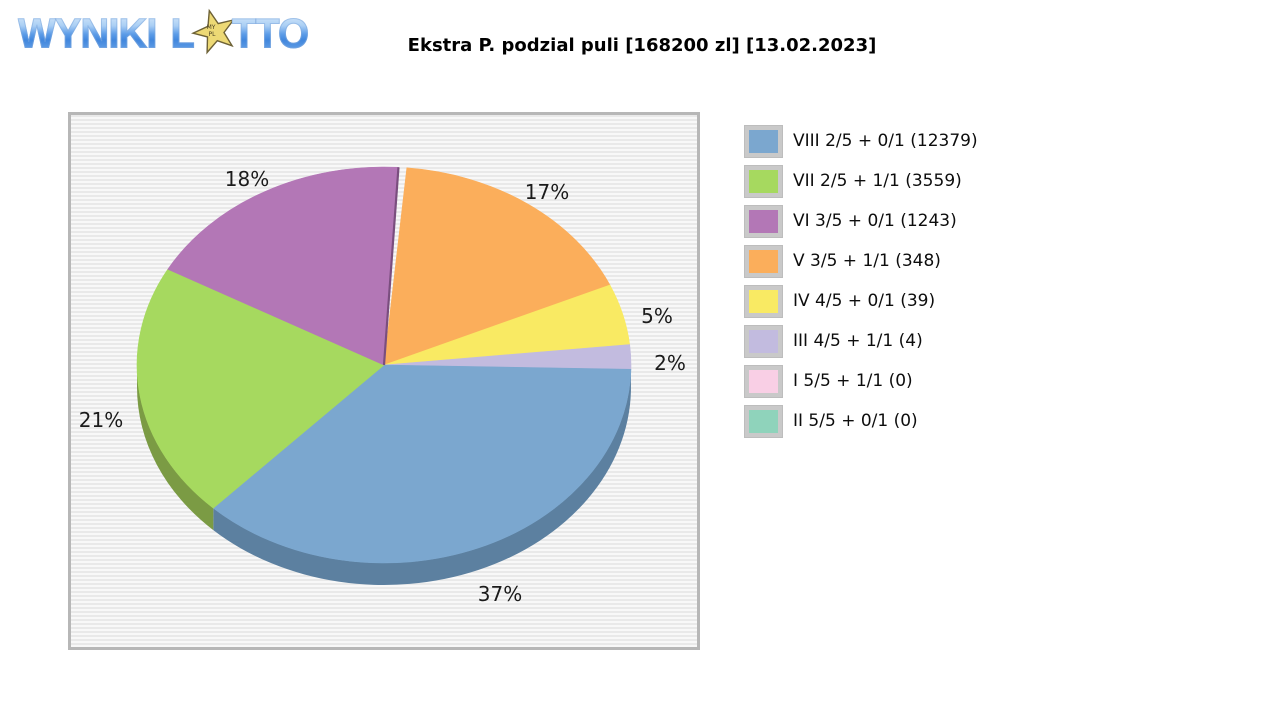  What do you see at coordinates (247, 179) in the screenshot?
I see `pie-percent-label: 18%` at bounding box center [247, 179].